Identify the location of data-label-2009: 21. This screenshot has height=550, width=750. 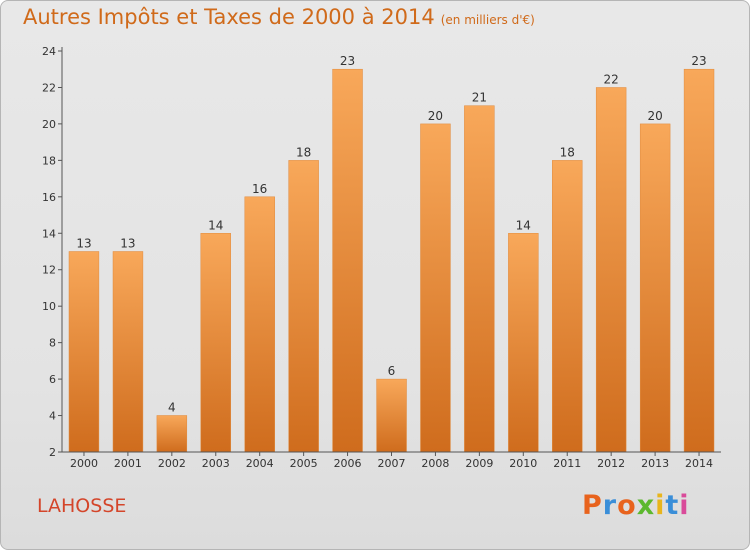
(479, 98).